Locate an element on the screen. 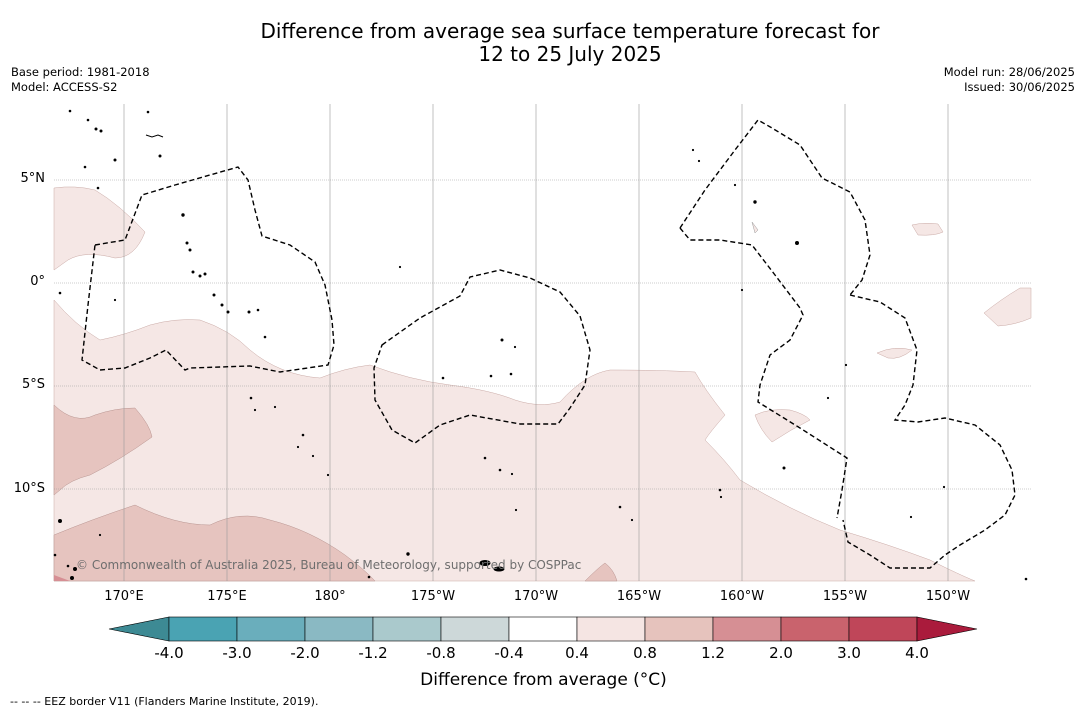 The width and height of the screenshot is (1085, 713). colorbar-tick-label: 4.0 is located at coordinates (917, 653).